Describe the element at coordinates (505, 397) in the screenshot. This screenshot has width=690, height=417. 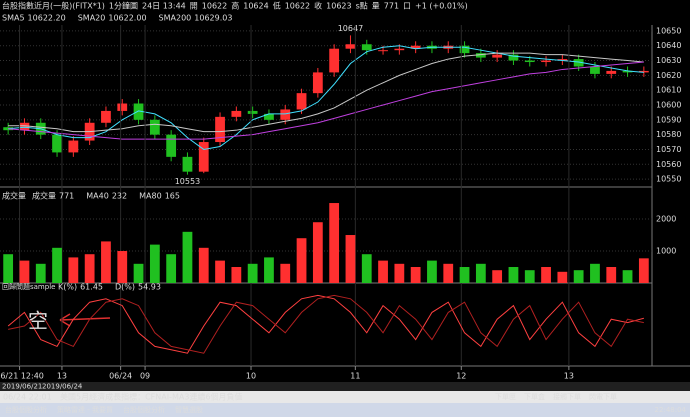
I see `order-button: 下單匣` at that location.